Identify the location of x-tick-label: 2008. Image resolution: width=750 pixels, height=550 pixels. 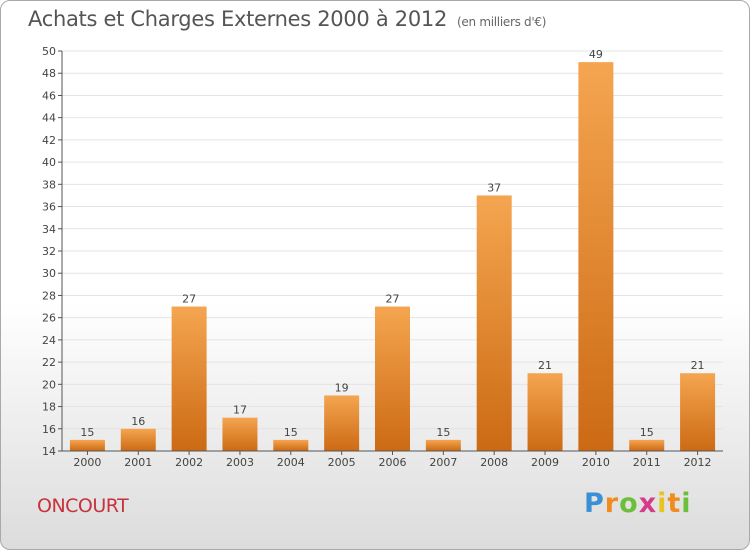
(494, 462).